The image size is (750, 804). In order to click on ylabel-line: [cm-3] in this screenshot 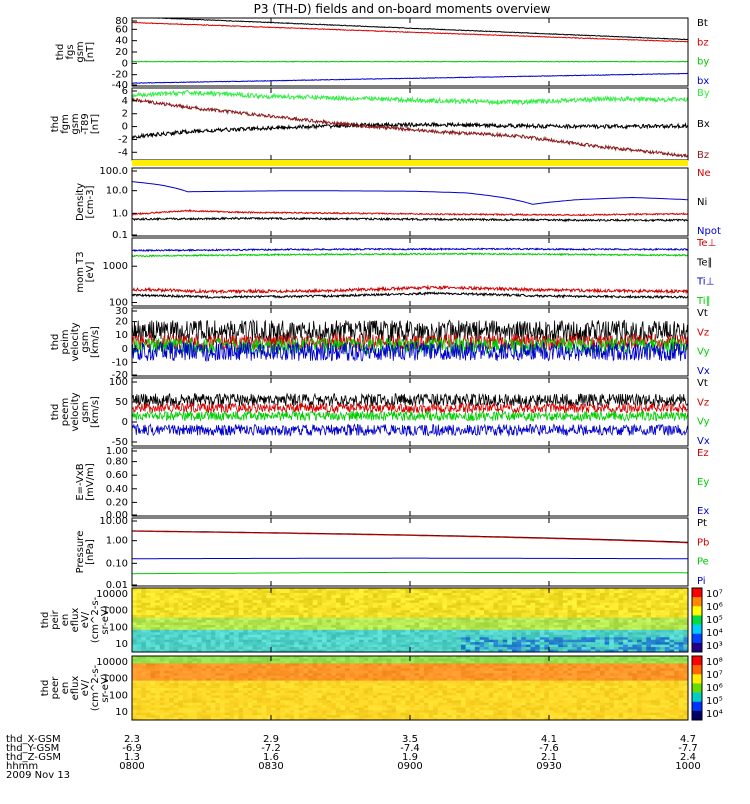, I will do `click(90, 201)`.